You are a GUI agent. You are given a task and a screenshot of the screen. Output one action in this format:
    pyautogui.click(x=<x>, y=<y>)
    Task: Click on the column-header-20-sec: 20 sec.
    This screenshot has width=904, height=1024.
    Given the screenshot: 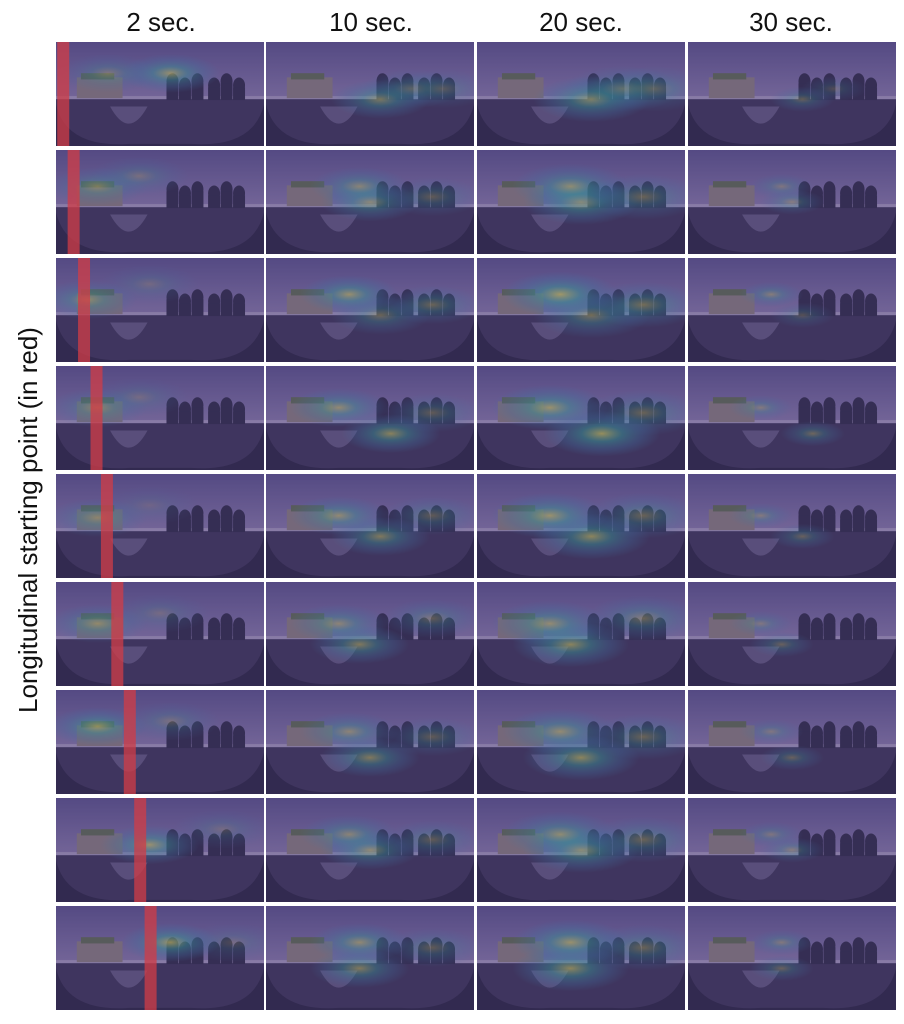 What is the action you would take?
    pyautogui.click(x=581, y=22)
    